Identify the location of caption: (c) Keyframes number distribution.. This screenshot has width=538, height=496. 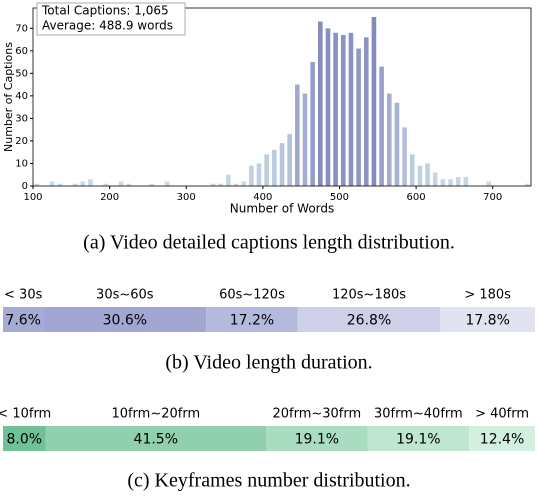
(268, 481).